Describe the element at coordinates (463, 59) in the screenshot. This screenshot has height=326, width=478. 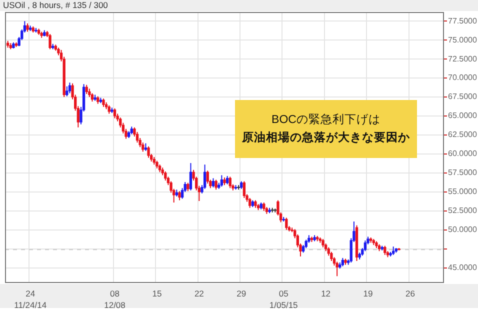
I see `y-tick-label: 72.5000` at that location.